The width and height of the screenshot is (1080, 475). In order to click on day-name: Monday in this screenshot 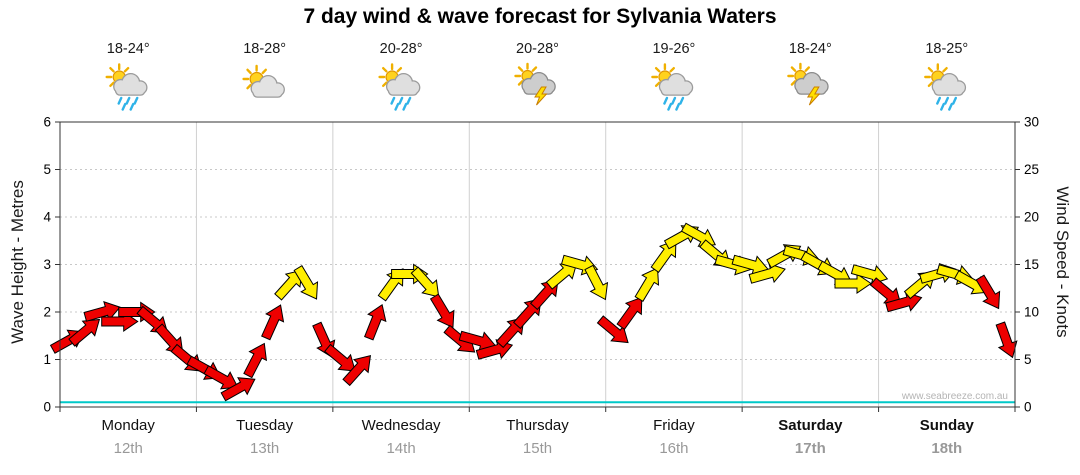, I will do `click(129, 425)`.